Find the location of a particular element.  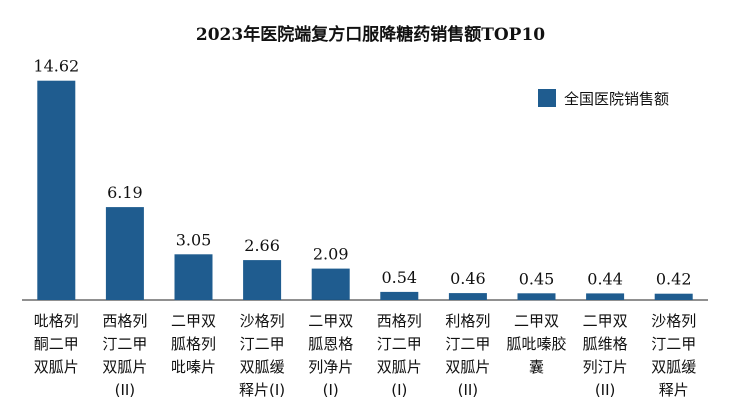

category-label-4-line-2: 列净片 is located at coordinates (330, 367).